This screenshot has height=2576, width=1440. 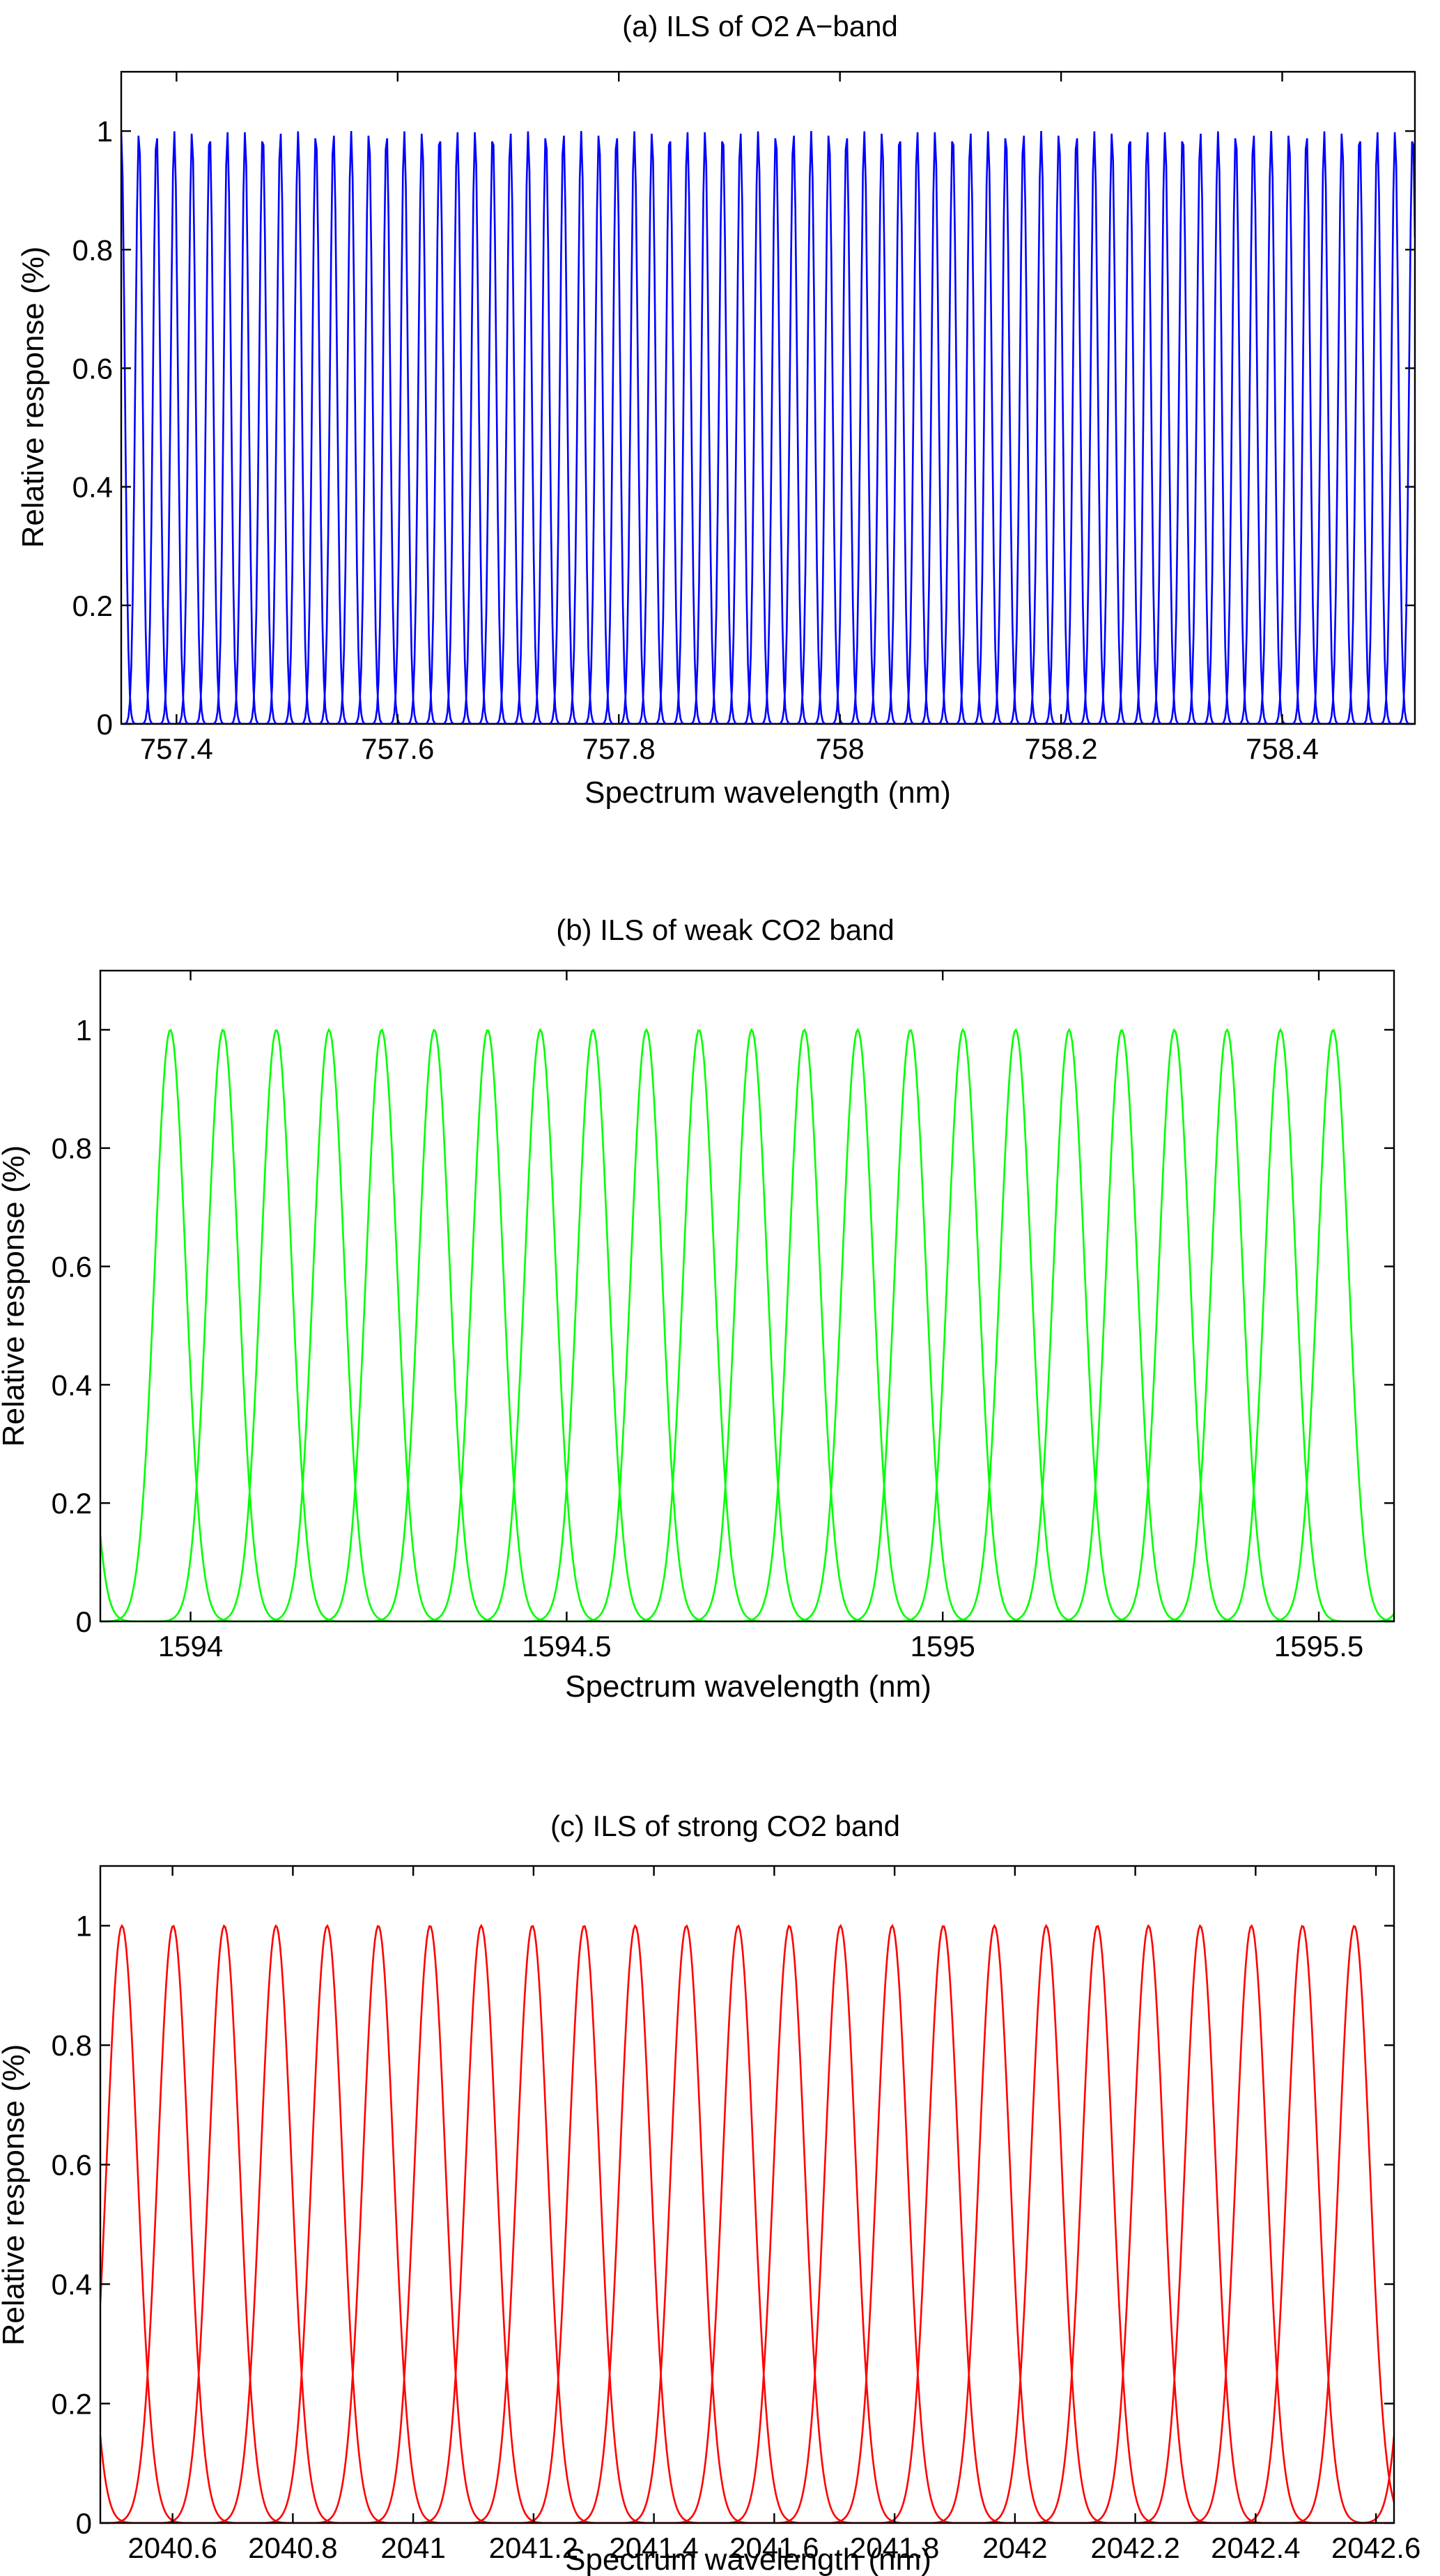 I want to click on panel-a-y-tick-label: 0.8, so click(x=92, y=249).